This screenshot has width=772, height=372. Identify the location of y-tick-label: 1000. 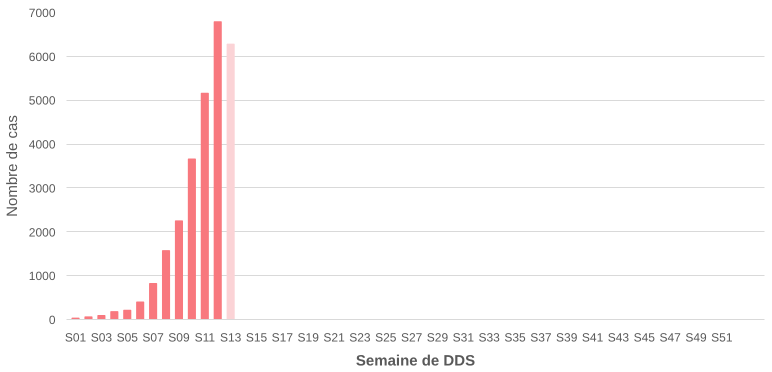
(42, 276).